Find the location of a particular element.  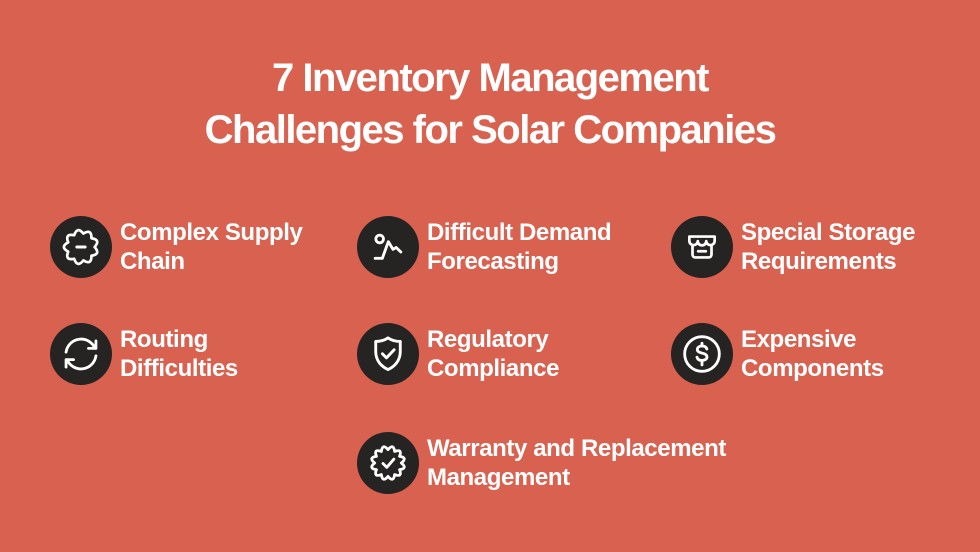

challenge-item-regulatory-compliance: Regulatory Compliance is located at coordinates (458, 354).